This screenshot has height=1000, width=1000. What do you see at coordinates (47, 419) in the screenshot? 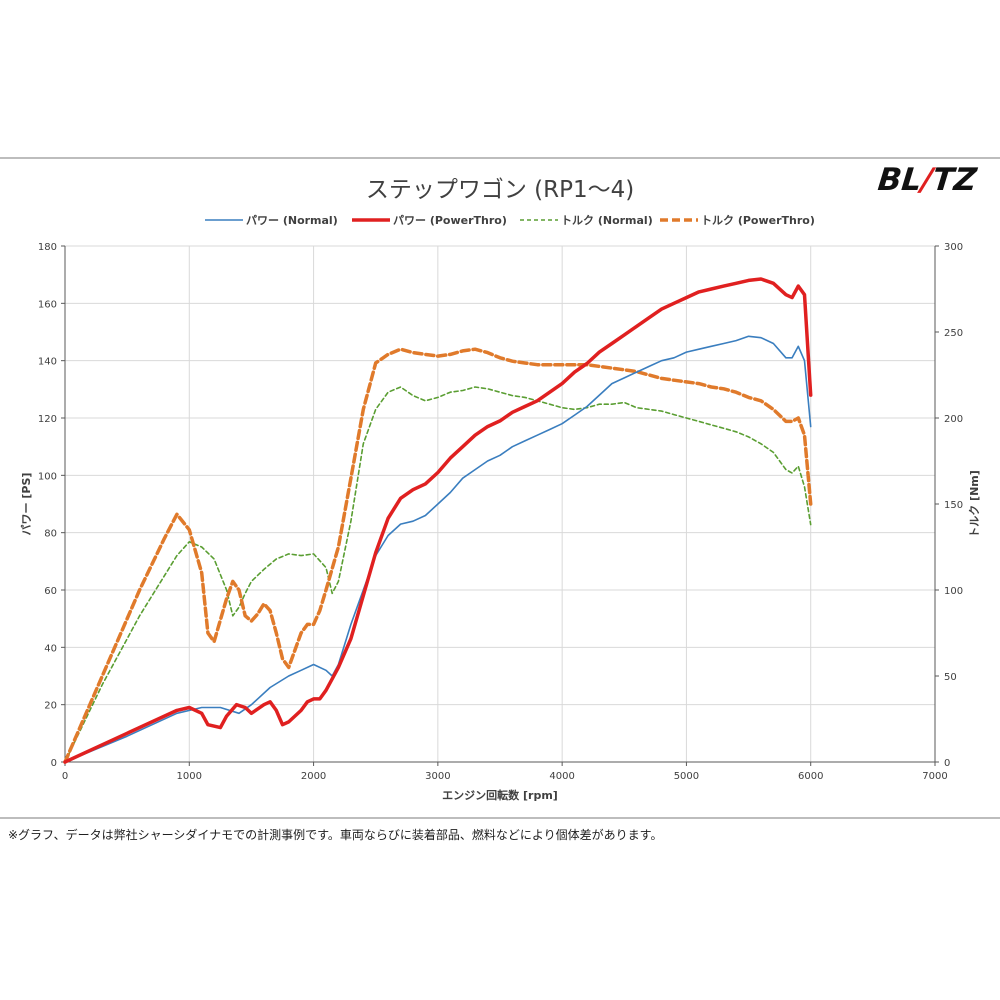
I see `y-tick-label: 120` at bounding box center [47, 419].